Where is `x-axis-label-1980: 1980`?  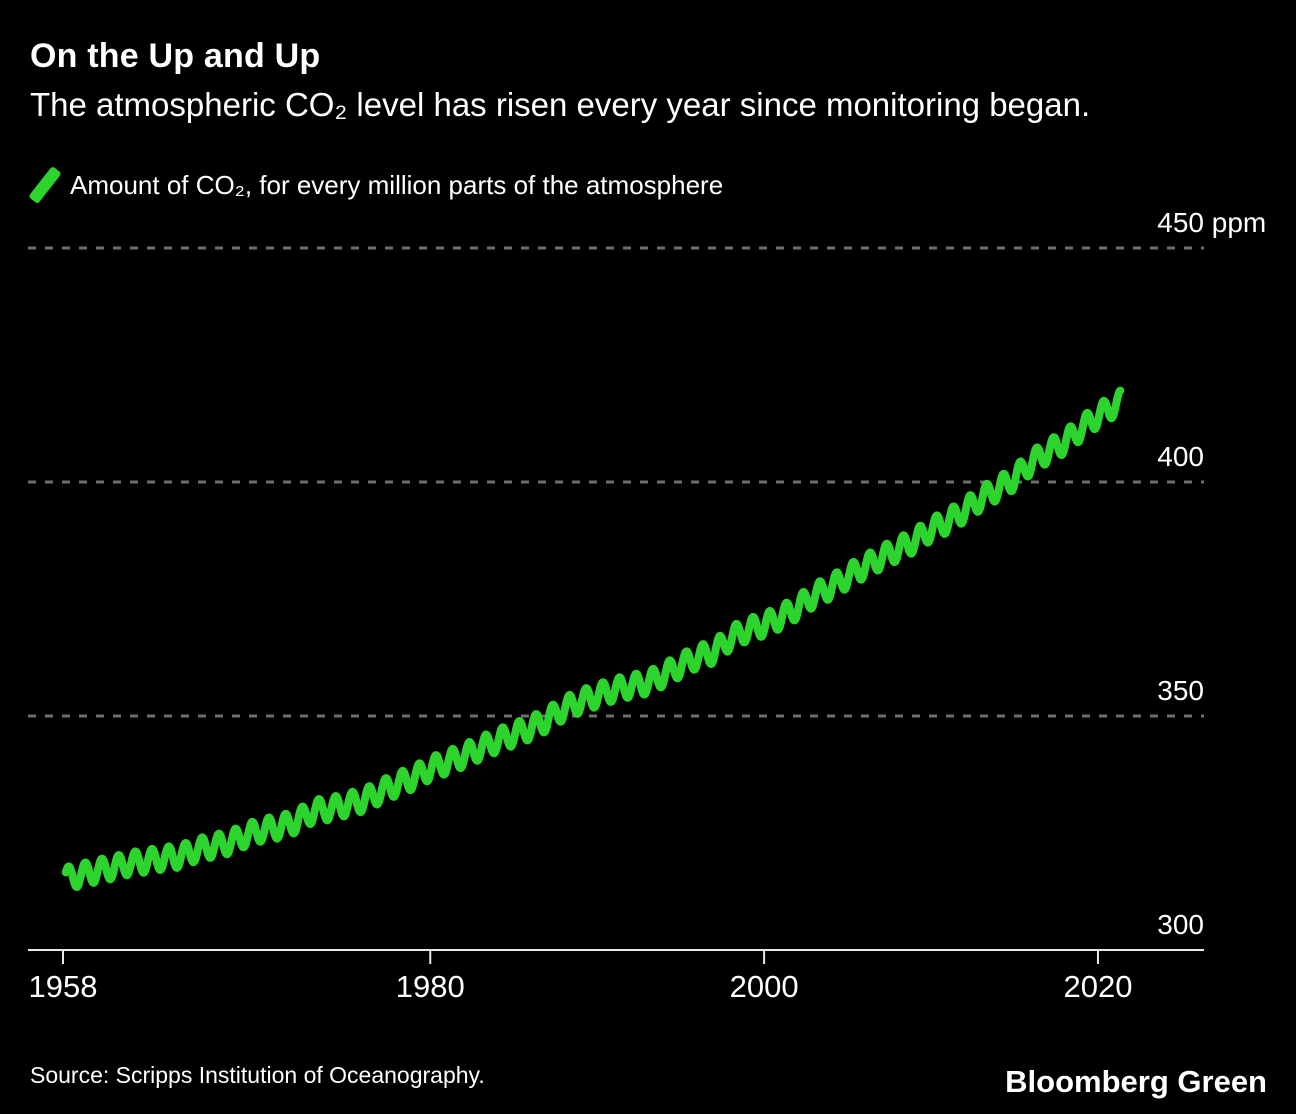 x-axis-label-1980: 1980 is located at coordinates (430, 986).